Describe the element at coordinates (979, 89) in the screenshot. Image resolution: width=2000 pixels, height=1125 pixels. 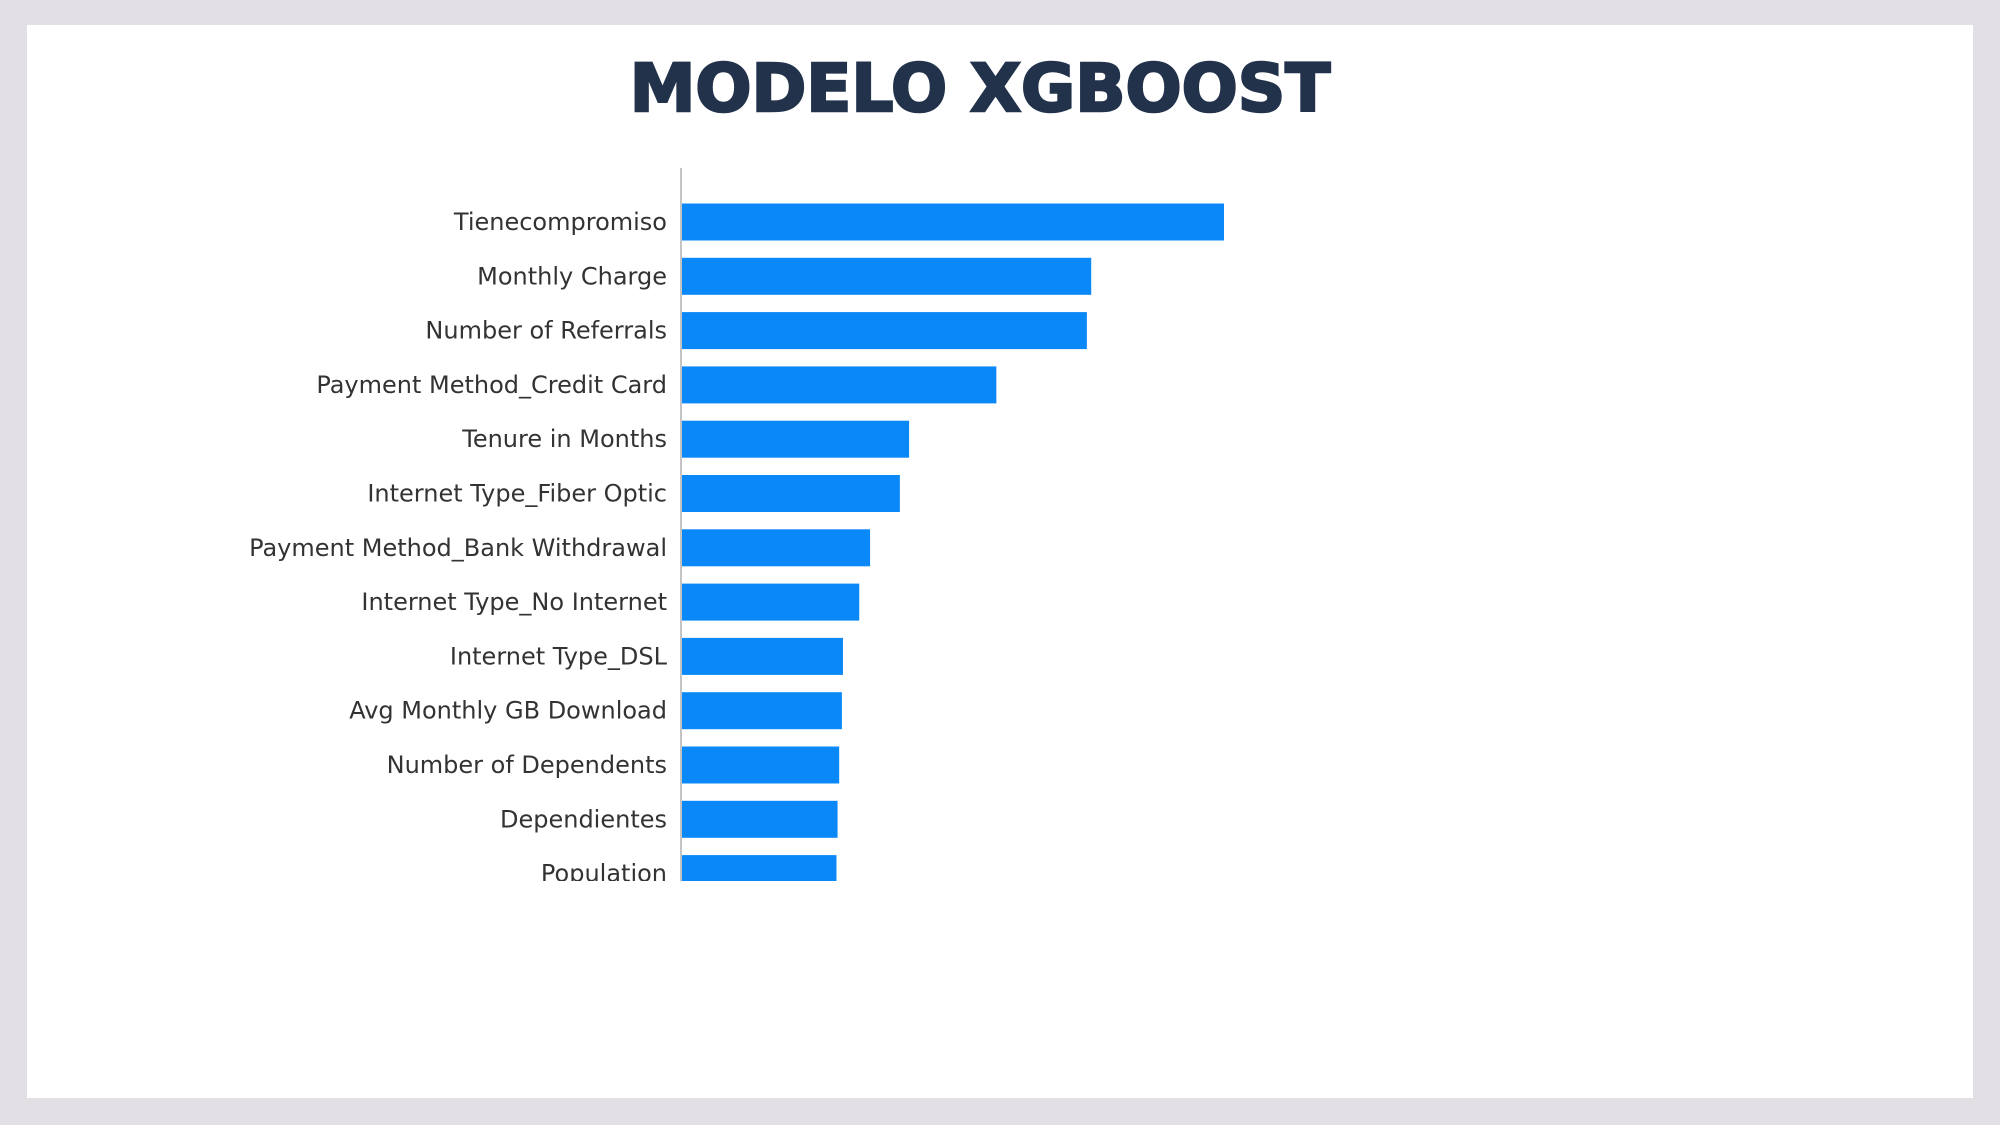
I see `slide-title: MODELO XGBOOST` at that location.